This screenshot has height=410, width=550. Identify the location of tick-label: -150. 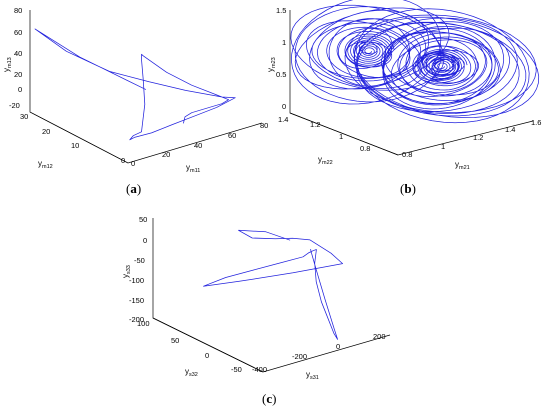
(136, 300).